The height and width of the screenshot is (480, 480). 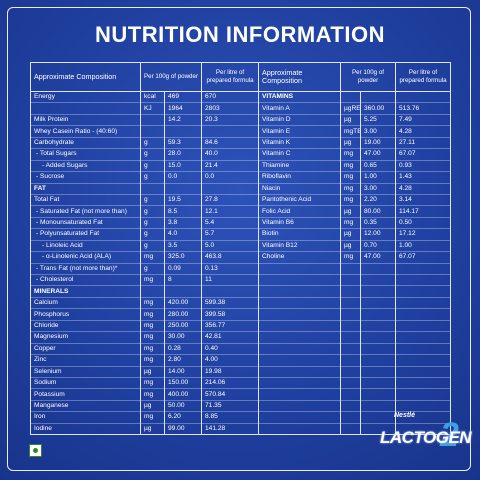 What do you see at coordinates (423, 223) in the screenshot?
I see `cell-per-litre: 0.50` at bounding box center [423, 223].